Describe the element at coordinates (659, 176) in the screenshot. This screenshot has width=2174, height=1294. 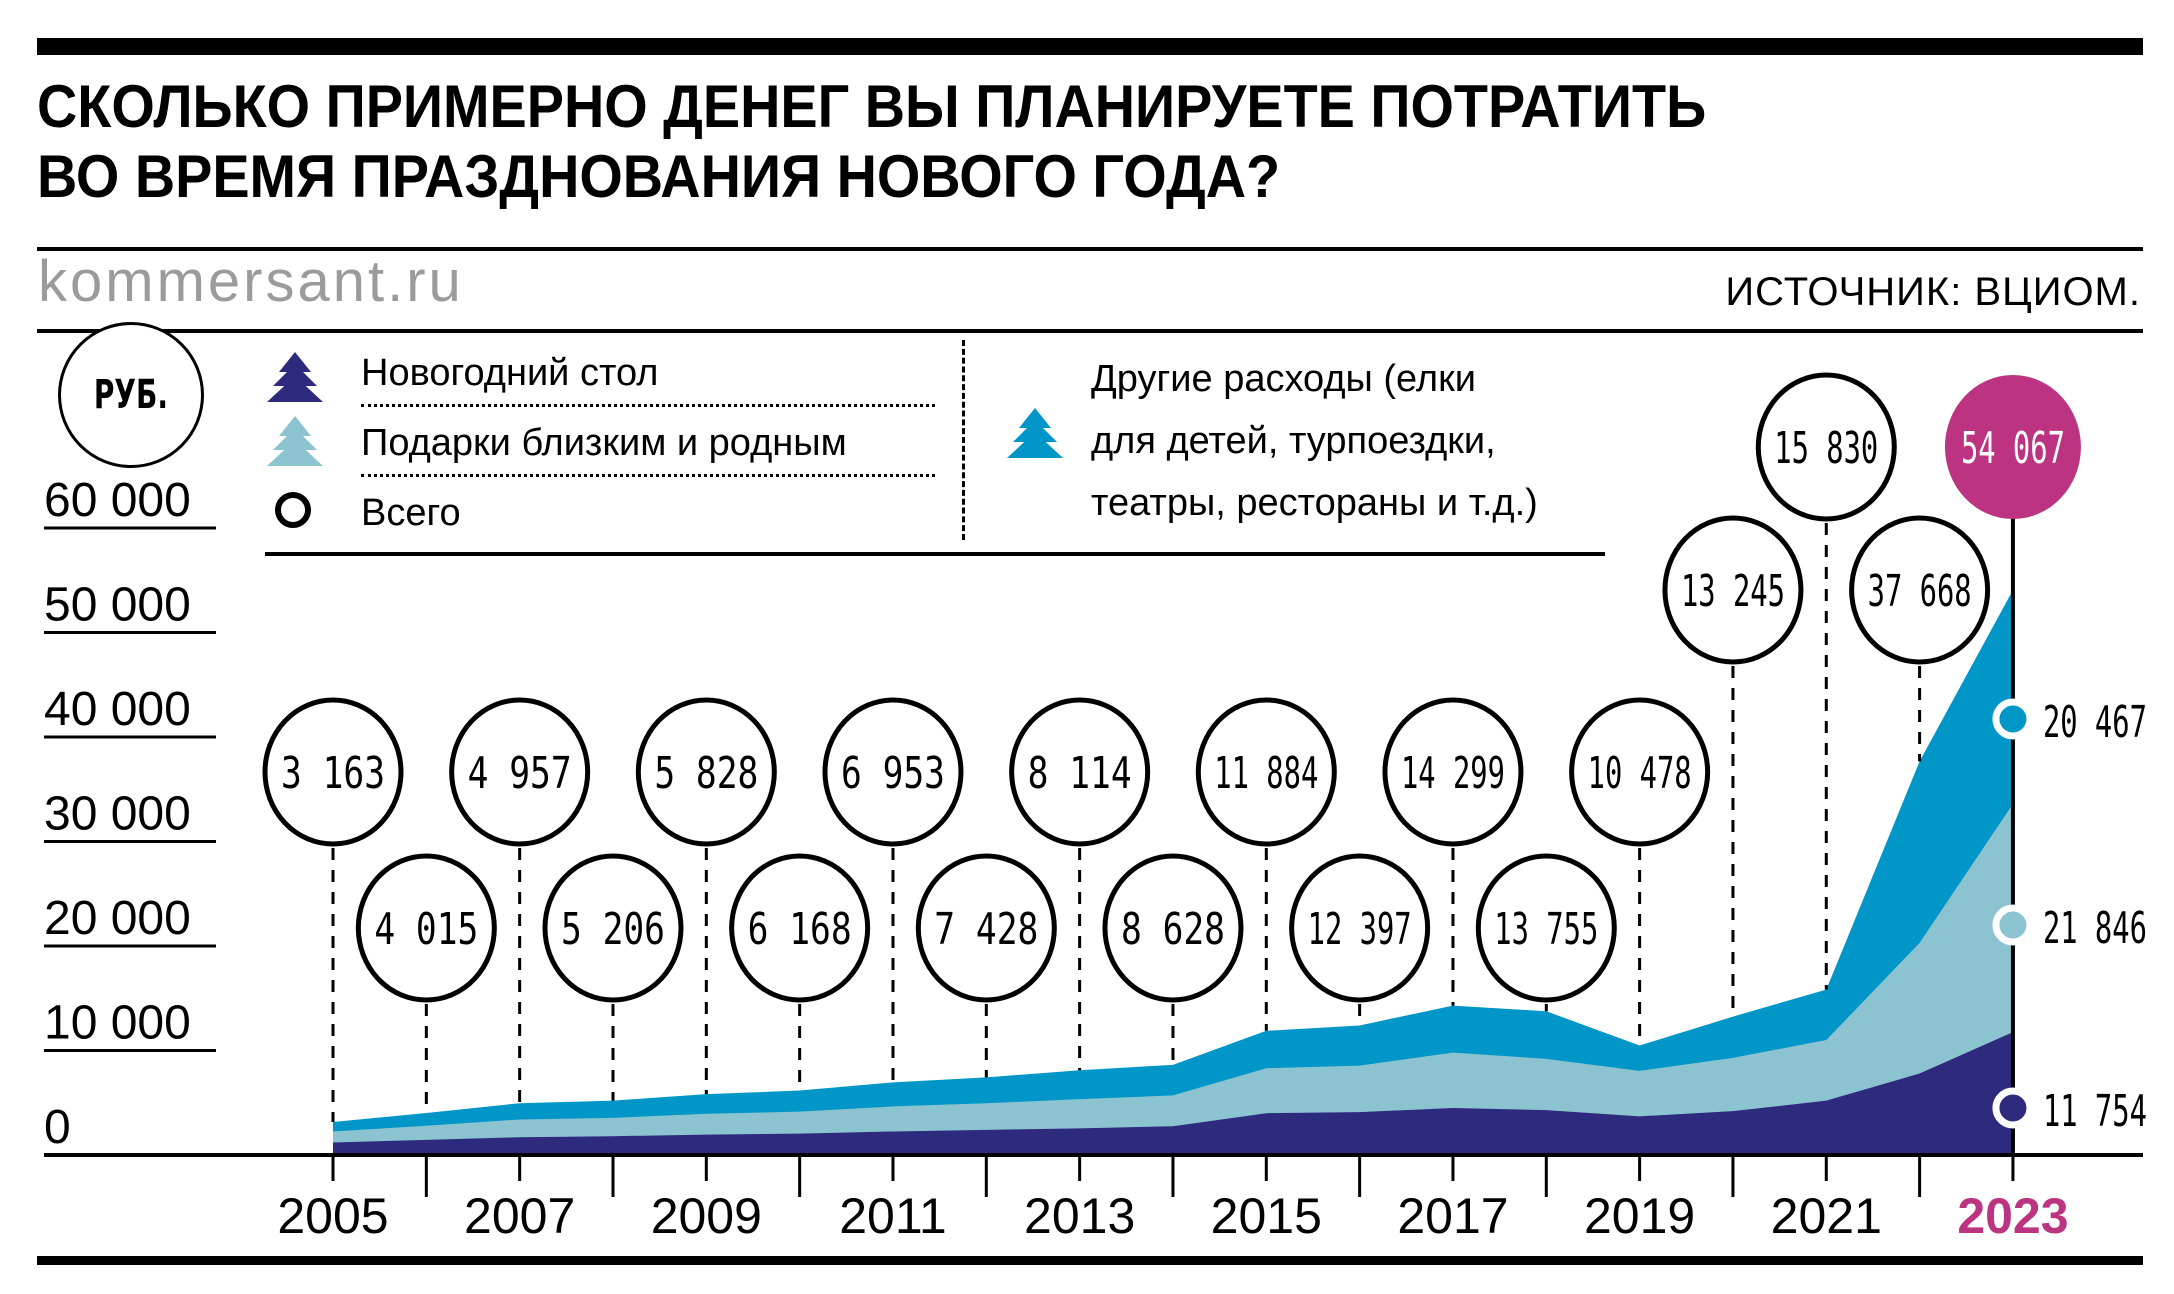
I see `title-line-2: ВО ВРЕМЯ ПРАЗДНОВАНИЯ НОВОГО ГОДА?` at that location.